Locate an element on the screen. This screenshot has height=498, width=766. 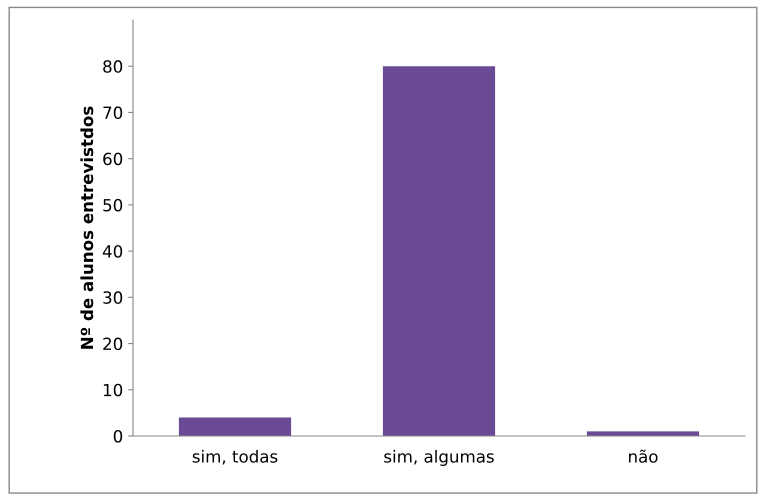
y-tick-label: 20 is located at coordinates (112, 344).